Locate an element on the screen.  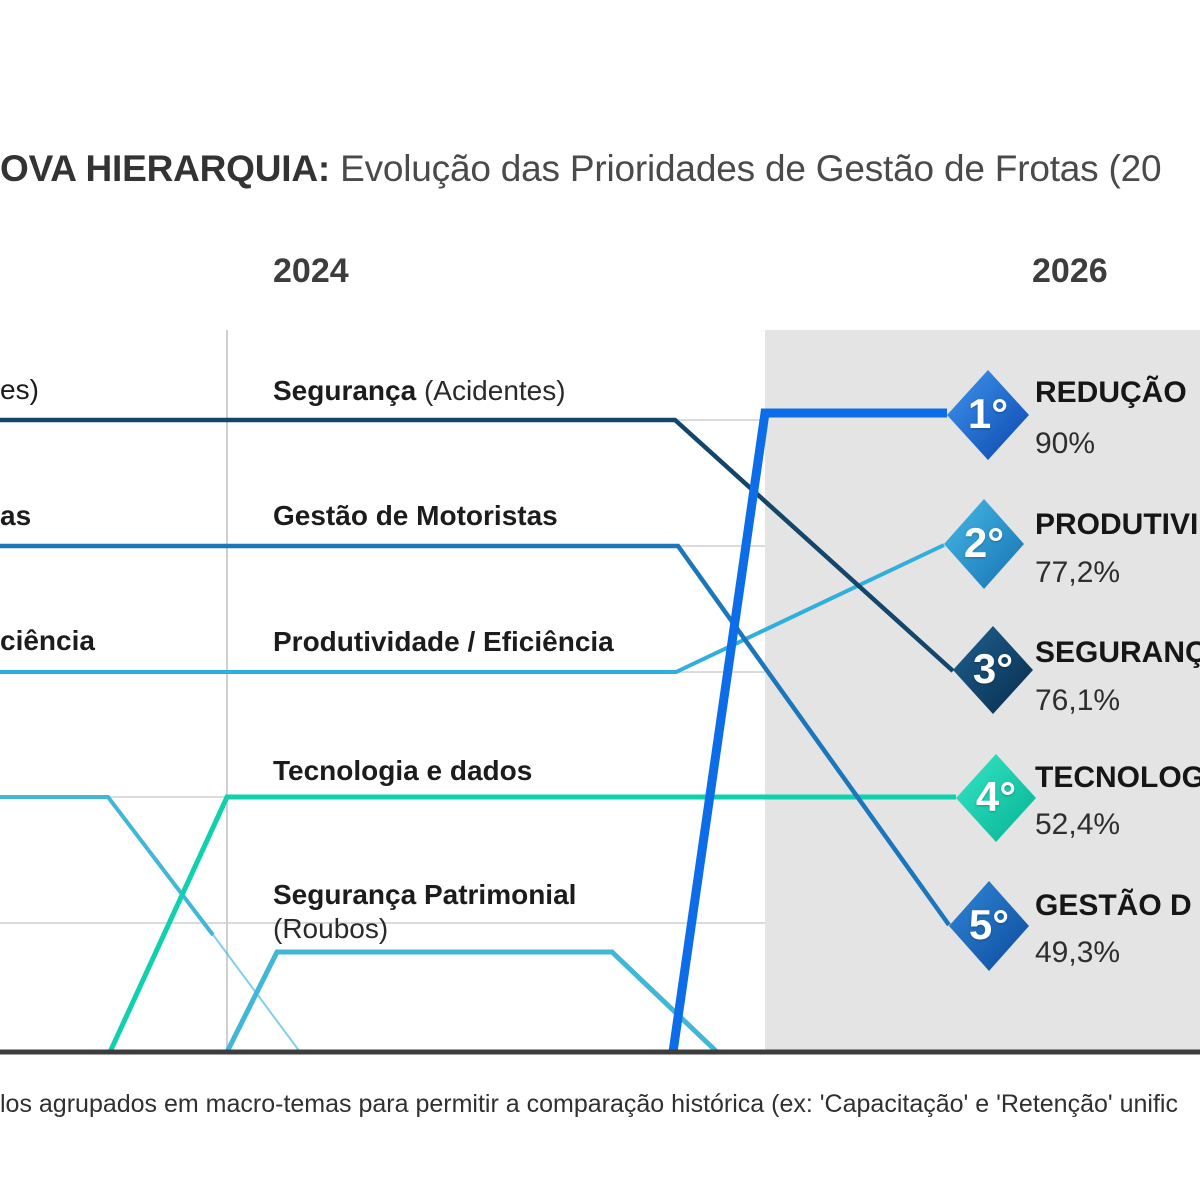
rank-3-label: SEGURANÇ is located at coordinates (1117, 652).